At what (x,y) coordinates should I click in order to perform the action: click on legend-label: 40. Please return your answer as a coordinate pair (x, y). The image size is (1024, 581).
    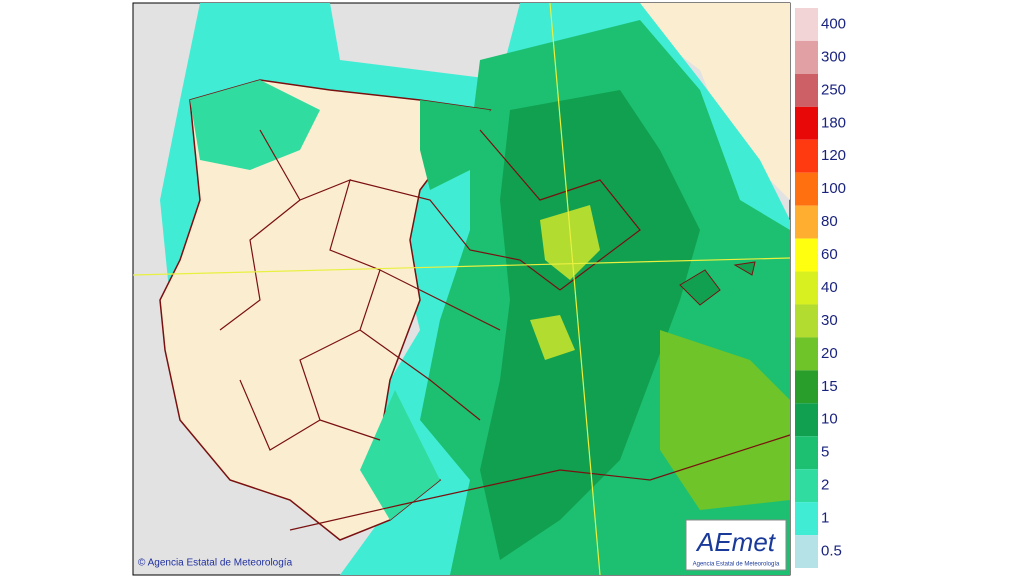
    Looking at the image, I should click on (829, 287).